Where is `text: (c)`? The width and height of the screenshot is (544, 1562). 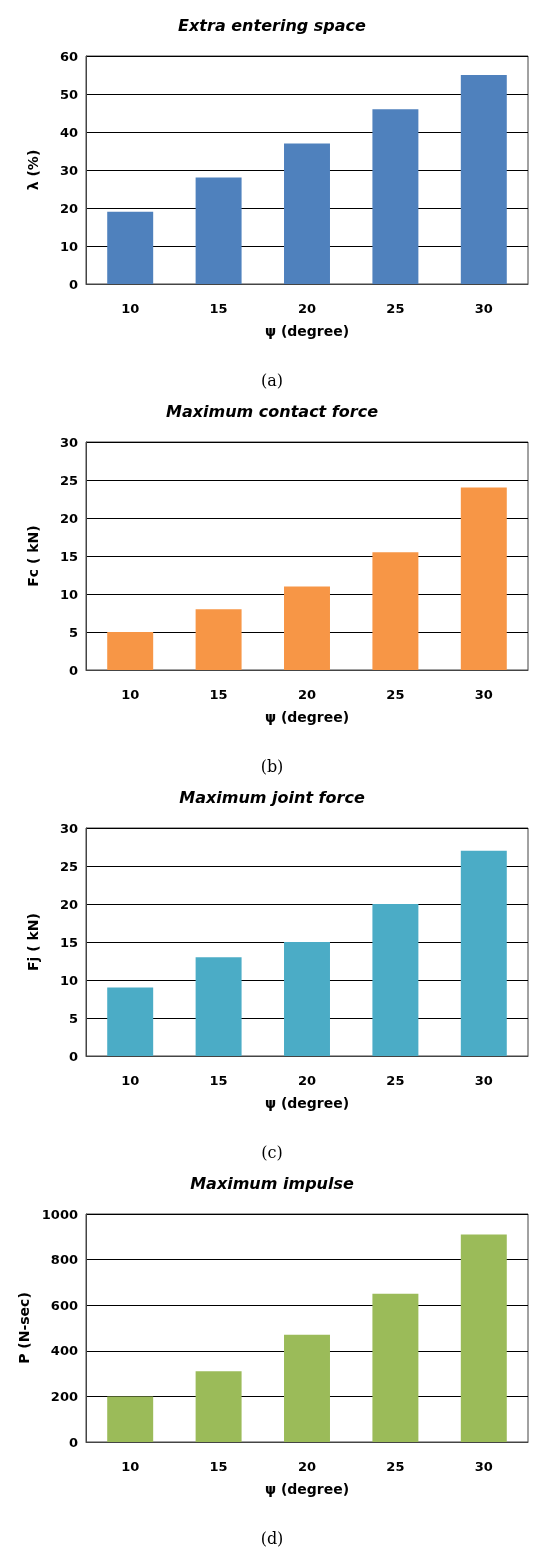
text: (c) is located at coordinates (272, 1152).